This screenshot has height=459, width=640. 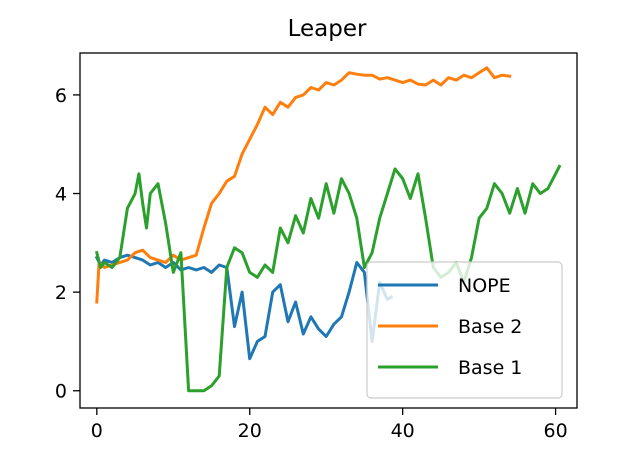 What do you see at coordinates (403, 431) in the screenshot?
I see `x-tick-label: 40` at bounding box center [403, 431].